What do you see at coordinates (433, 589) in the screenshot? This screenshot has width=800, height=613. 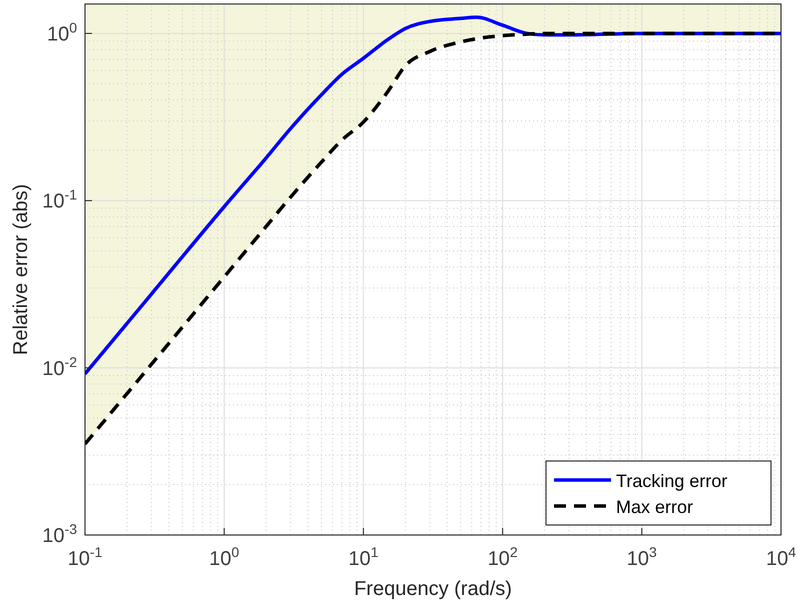 I see `x-axis-title: Frequency (rad/s)` at bounding box center [433, 589].